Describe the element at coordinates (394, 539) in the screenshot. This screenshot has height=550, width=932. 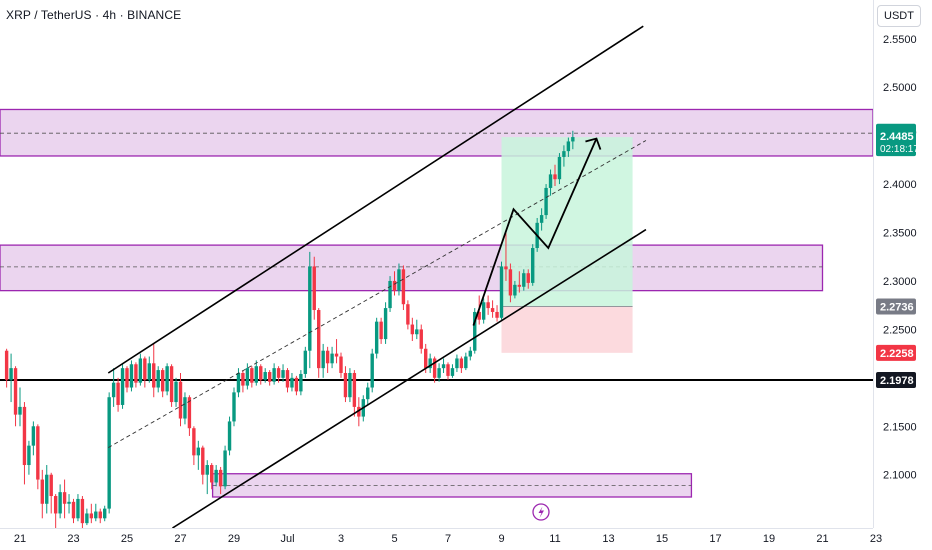
I see `time-tick-label: 5` at that location.